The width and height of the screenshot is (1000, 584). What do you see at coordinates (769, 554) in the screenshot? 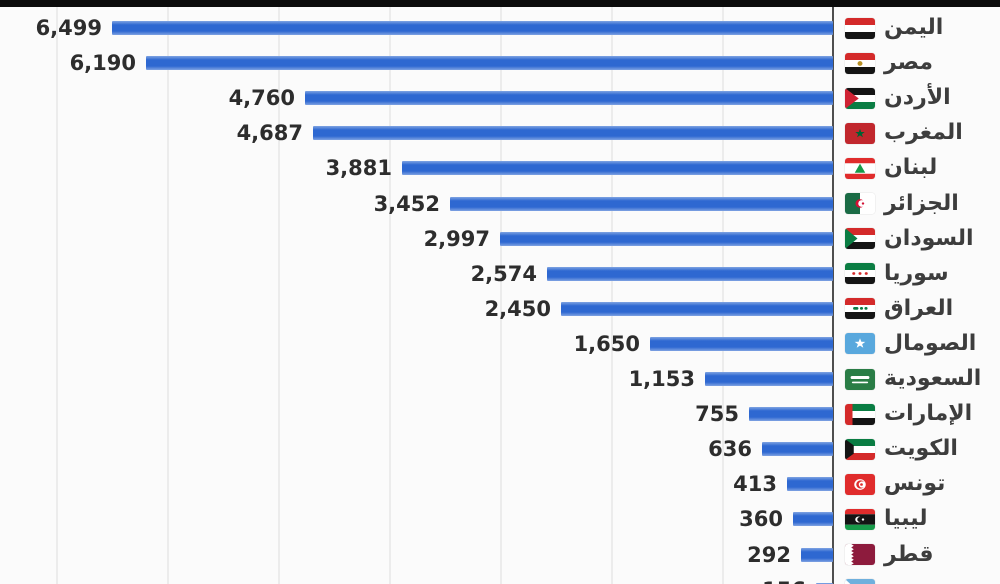
I see `value-label: 292` at bounding box center [769, 554].